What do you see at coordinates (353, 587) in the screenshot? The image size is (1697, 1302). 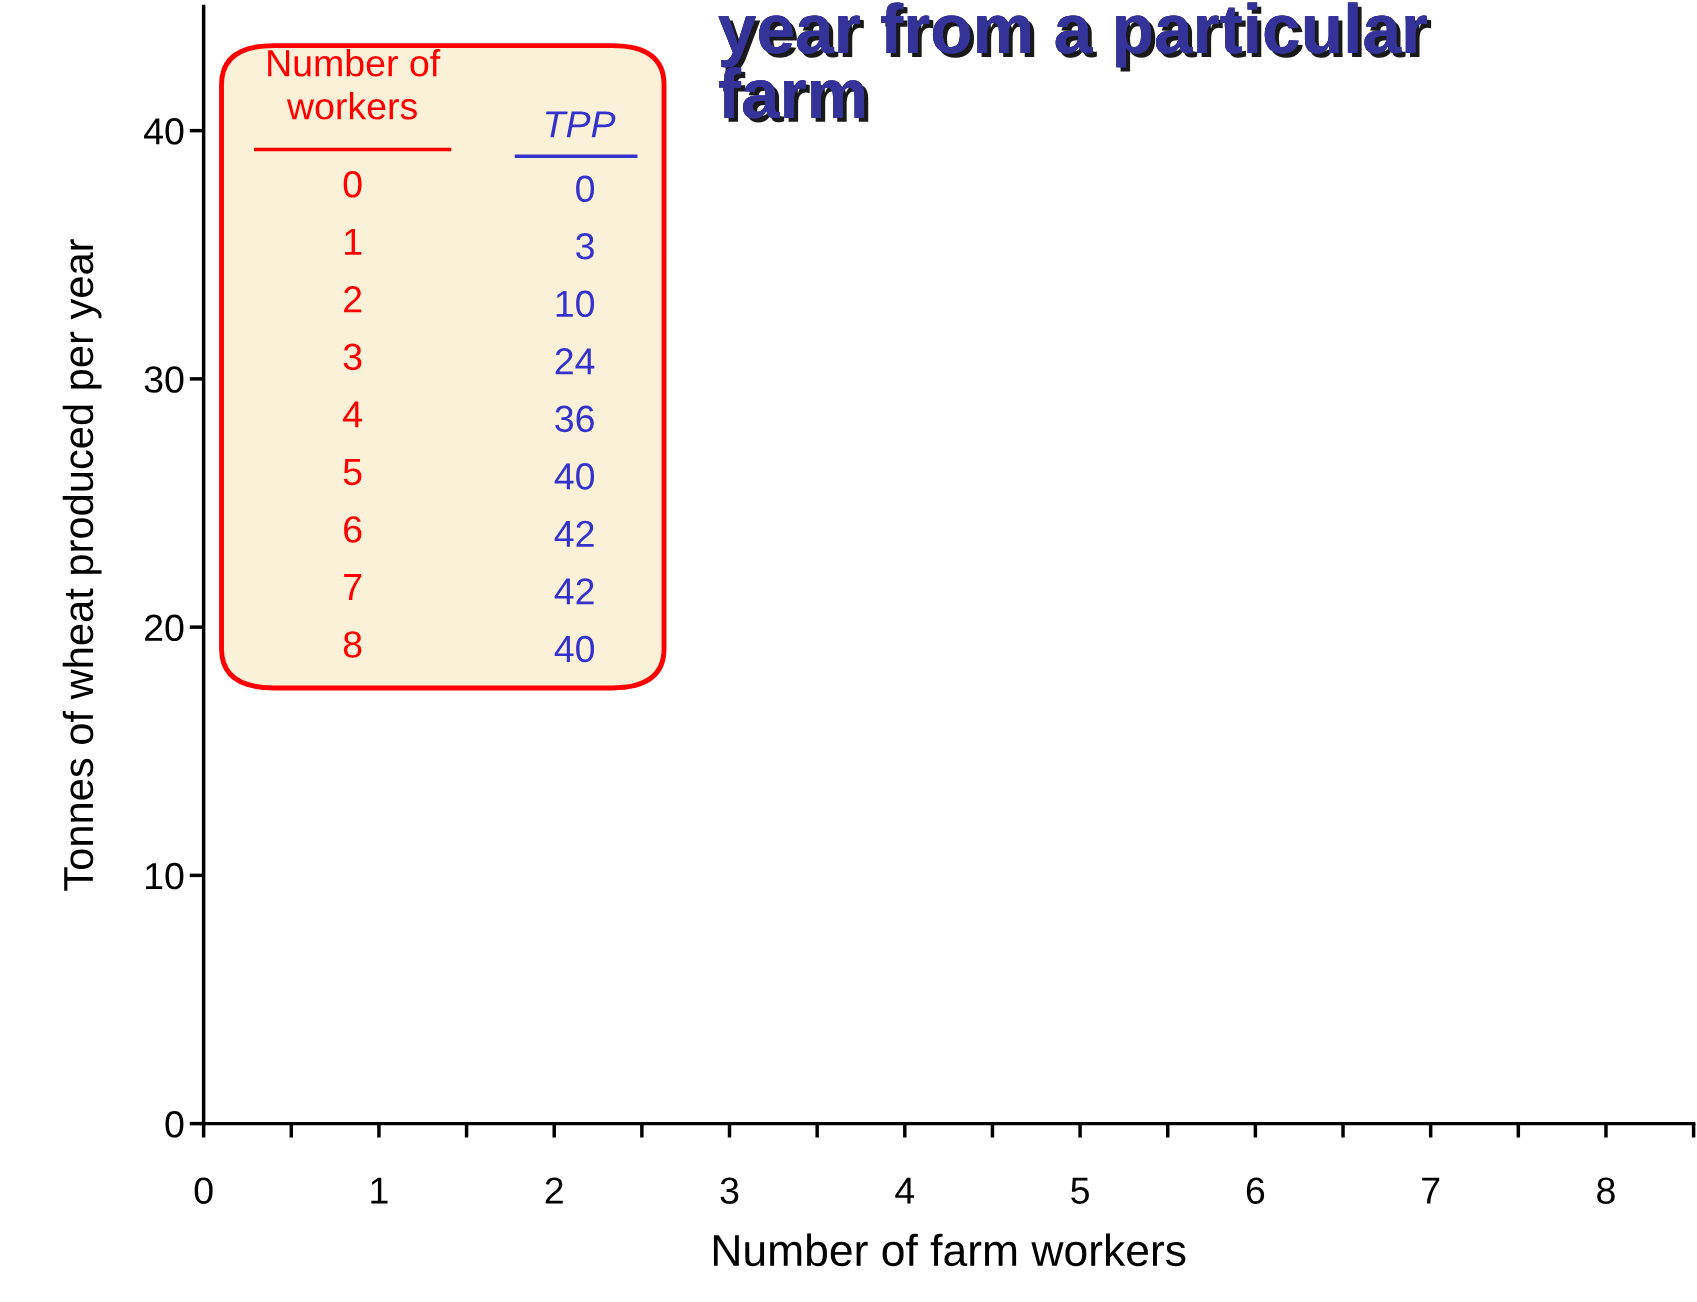 I see `annotation: 7` at bounding box center [353, 587].